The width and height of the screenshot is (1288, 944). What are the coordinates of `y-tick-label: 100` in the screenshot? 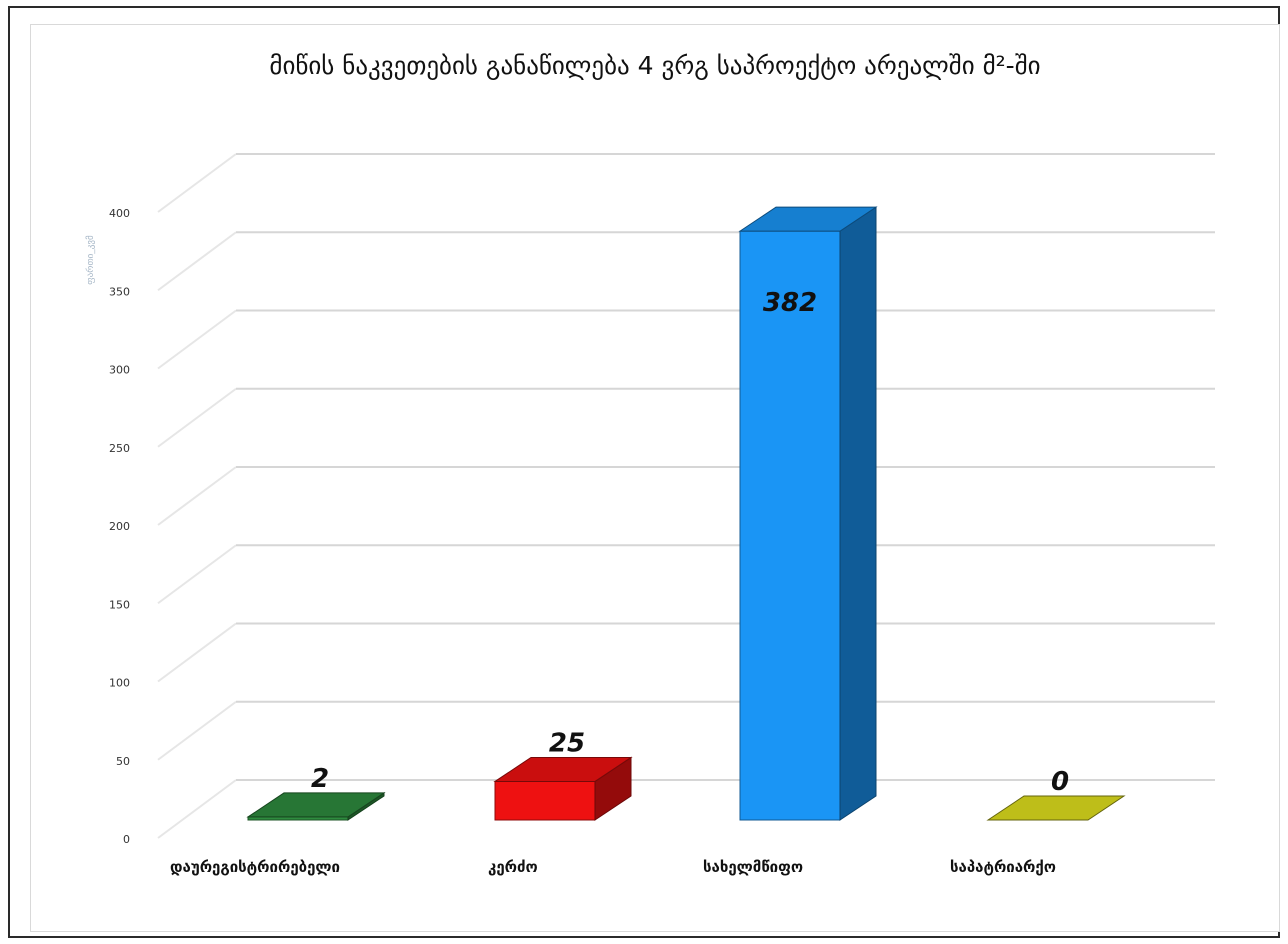 It's located at (119, 683).